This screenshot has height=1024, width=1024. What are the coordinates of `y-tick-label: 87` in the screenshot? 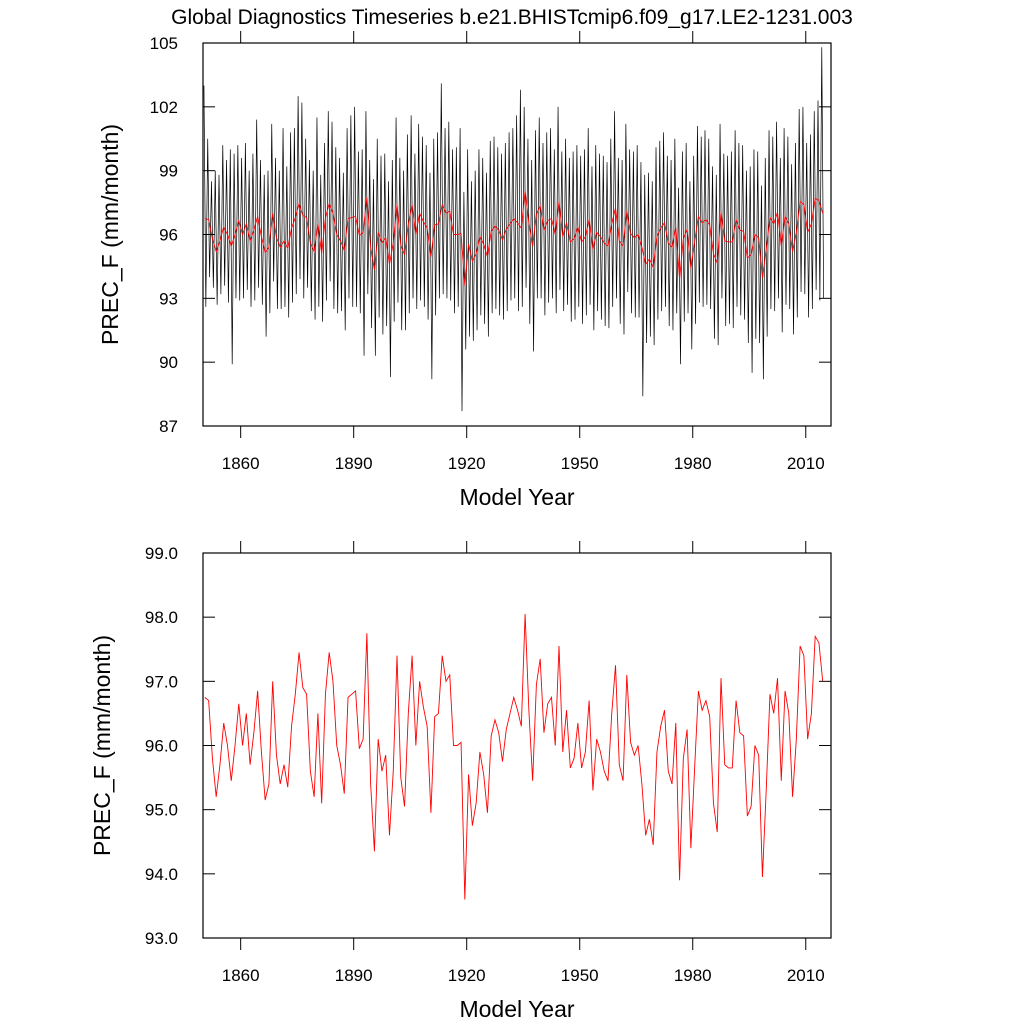 It's located at (168, 426).